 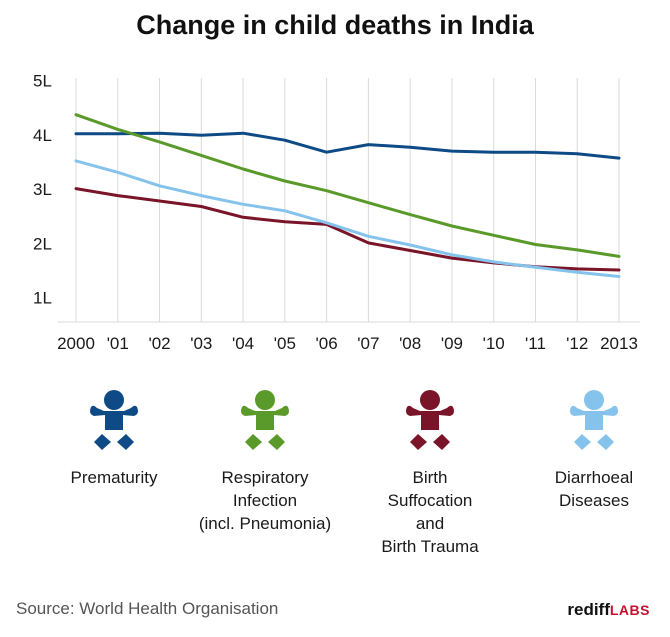 What do you see at coordinates (76, 343) in the screenshot?
I see `x-tick-label: 2000` at bounding box center [76, 343].